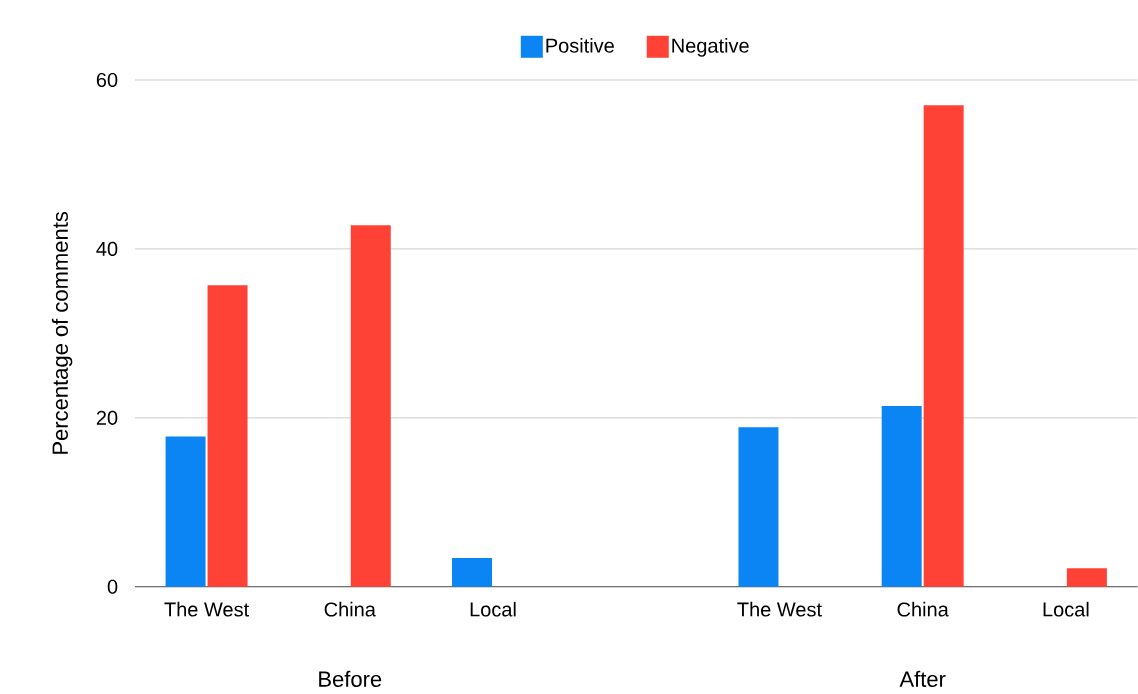  I want to click on y-axis-title: Percentage of comments, so click(62, 333).